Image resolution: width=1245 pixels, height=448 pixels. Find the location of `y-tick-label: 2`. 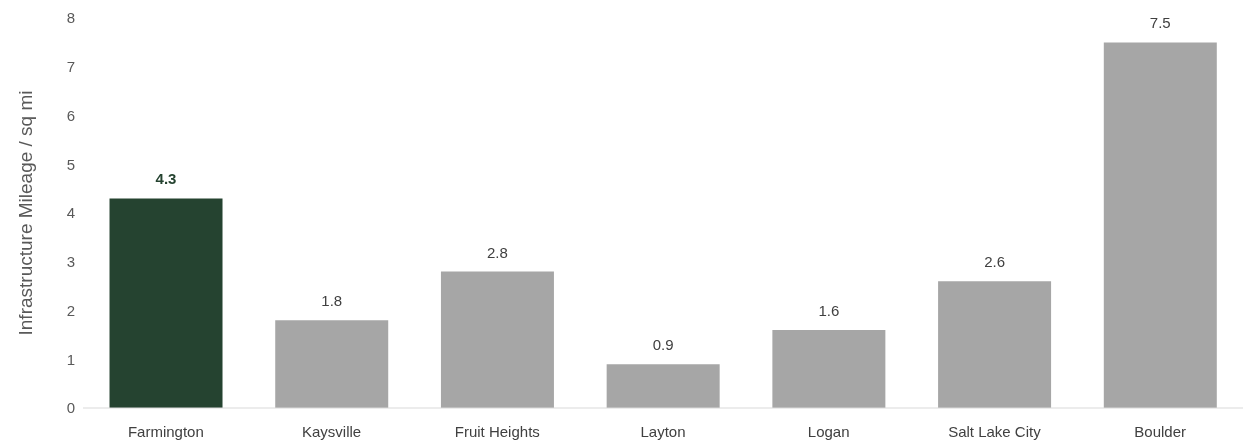

y-tick-label: 2 is located at coordinates (70, 310).